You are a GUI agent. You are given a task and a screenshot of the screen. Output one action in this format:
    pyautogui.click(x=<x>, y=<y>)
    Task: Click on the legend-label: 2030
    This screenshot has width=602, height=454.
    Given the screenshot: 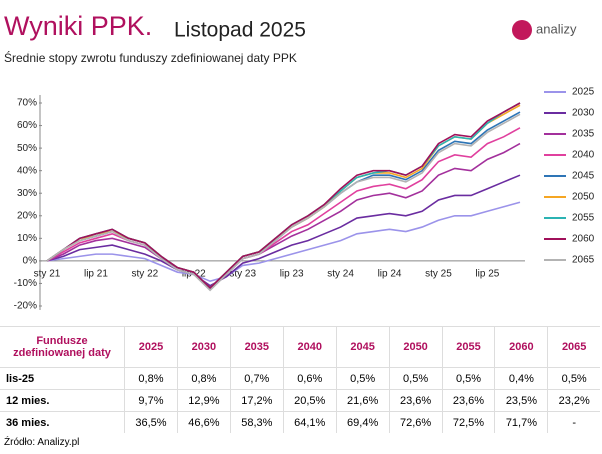 What is the action you would take?
    pyautogui.click(x=583, y=113)
    